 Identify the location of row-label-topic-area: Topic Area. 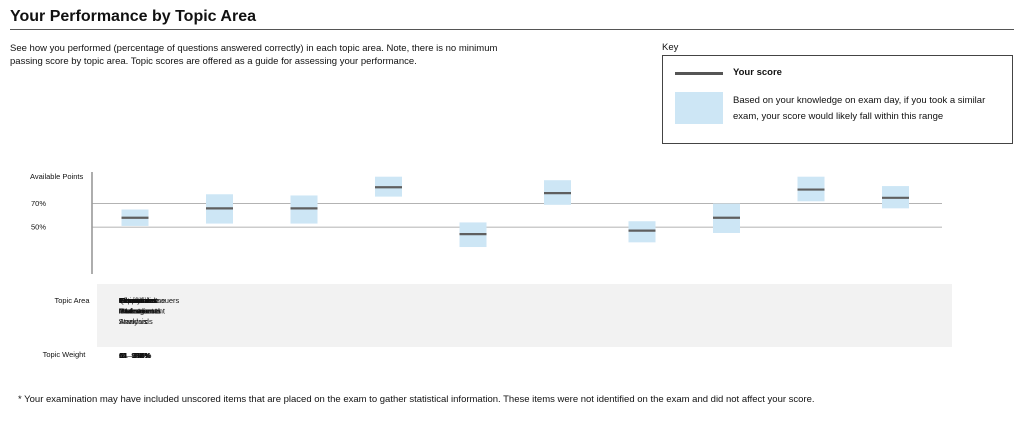
(72, 300).